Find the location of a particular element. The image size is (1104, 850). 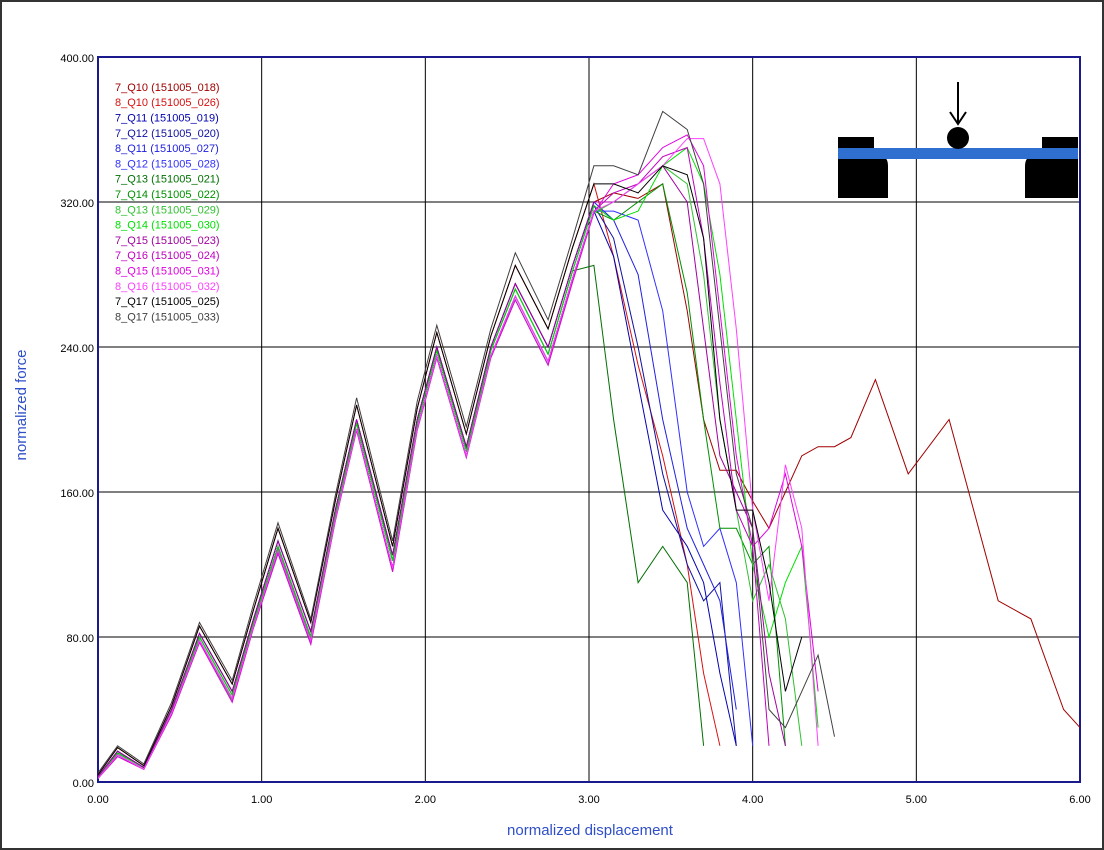

y-tick-label: 320.00 is located at coordinates (77, 204).